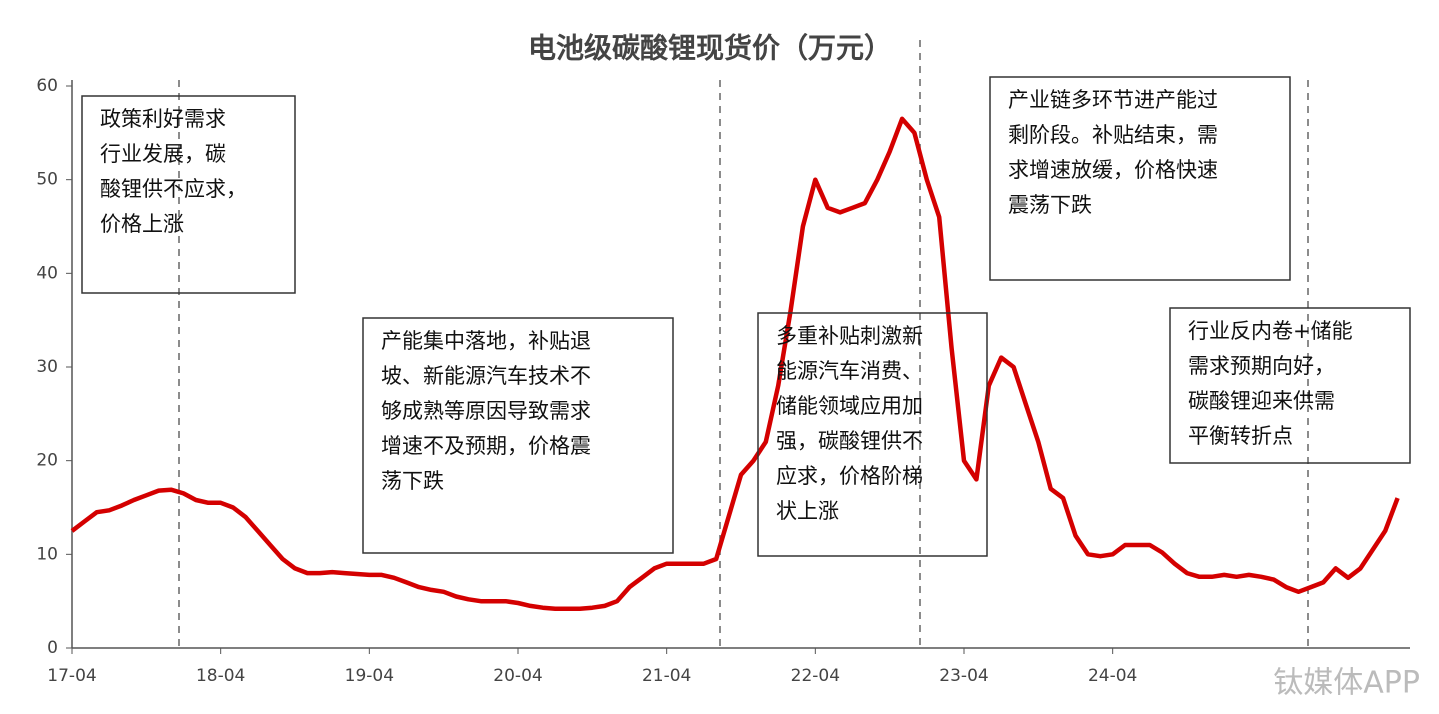  What do you see at coordinates (1261, 401) in the screenshot?
I see `annotation-text: 碳酸锂迎来供需` at bounding box center [1261, 401].